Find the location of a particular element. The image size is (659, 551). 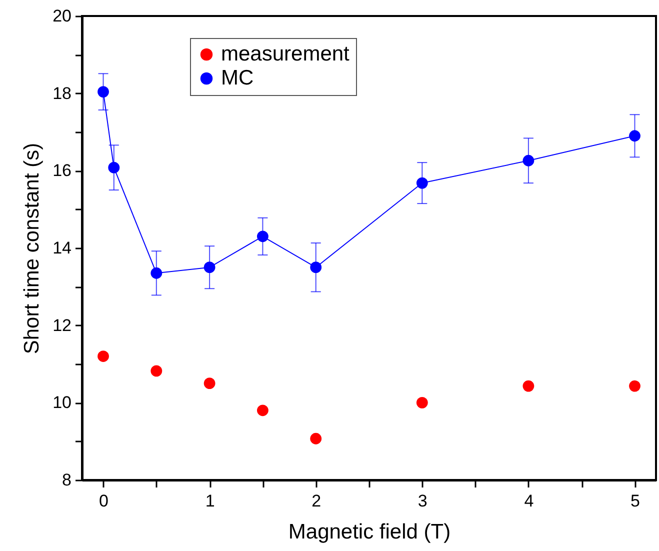

y-tick-label: 8 is located at coordinates (67, 480).